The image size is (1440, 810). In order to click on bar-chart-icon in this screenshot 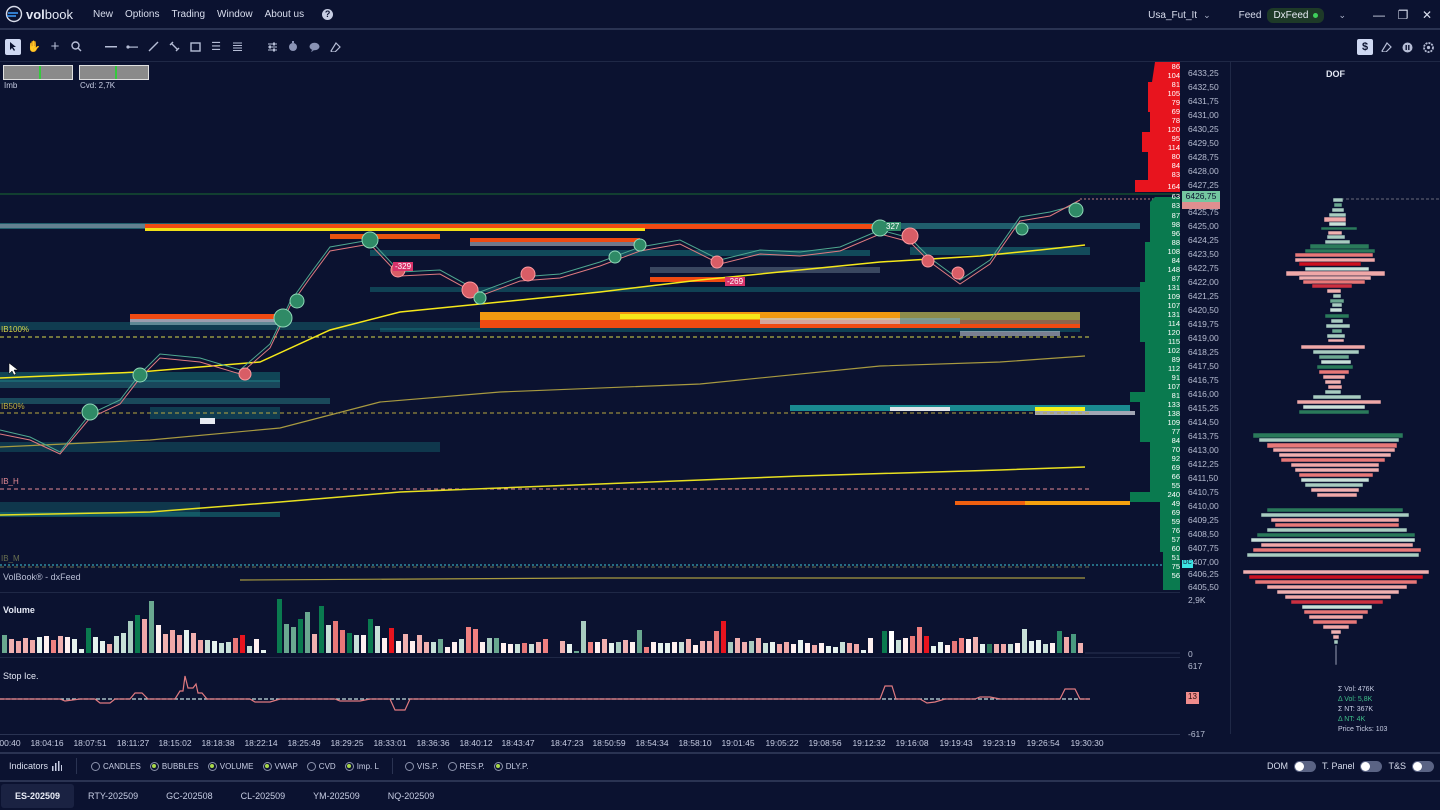, I will do `click(57, 766)`.